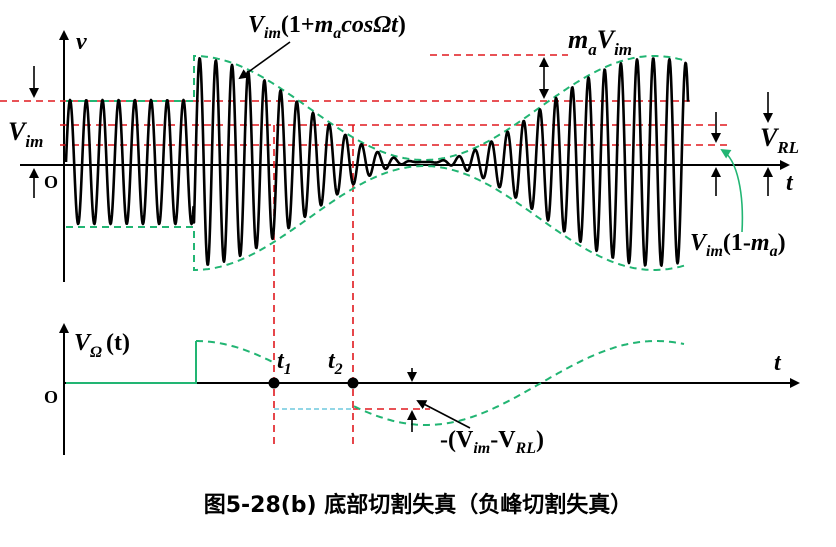 This screenshot has height=547, width=836. Describe the element at coordinates (375, 218) in the screenshot. I see `envelope-lower` at that location.